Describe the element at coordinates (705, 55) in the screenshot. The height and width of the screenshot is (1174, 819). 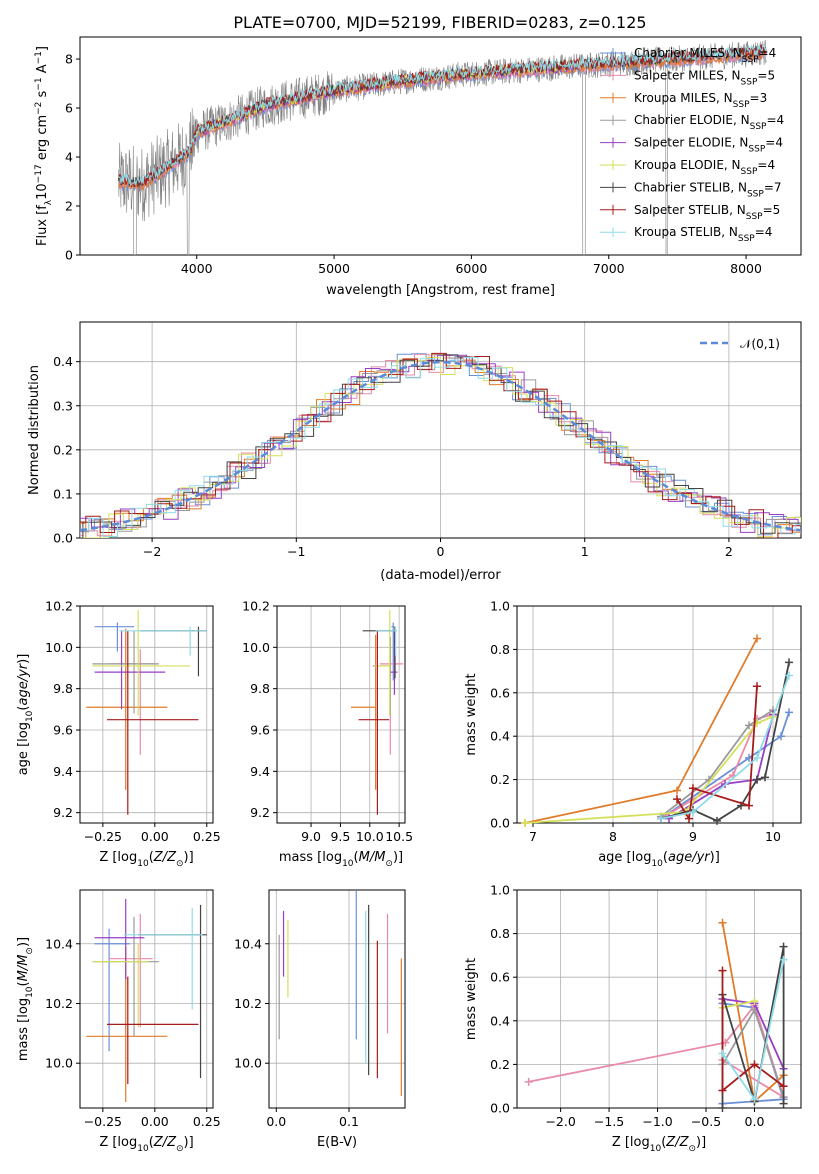
I see `legend-label: Chabrier MILES, NSSP=4` at that location.